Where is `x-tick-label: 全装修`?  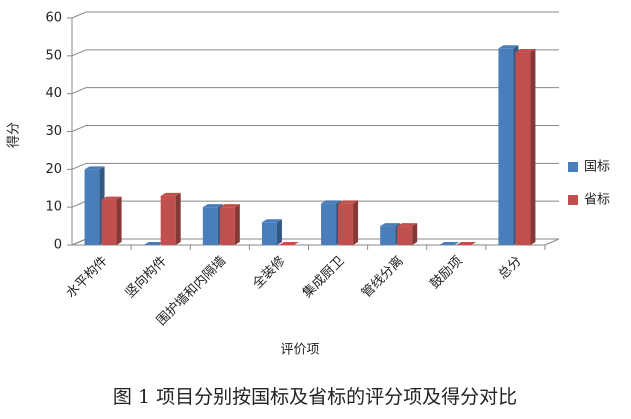
x-tick-label: 全装修 is located at coordinates (268, 272).